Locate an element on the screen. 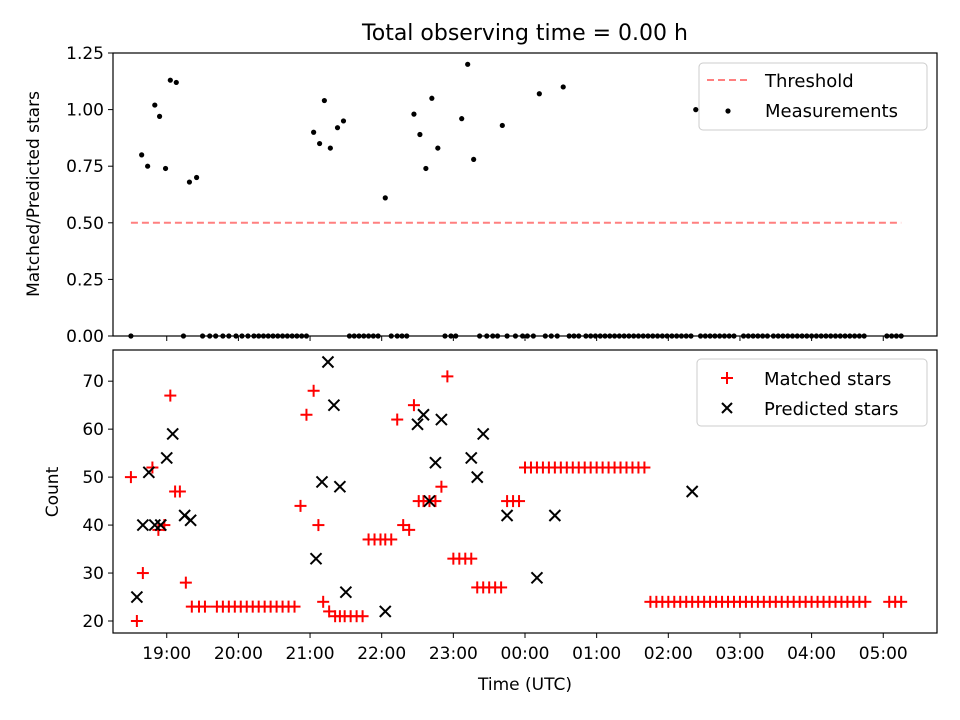 The height and width of the screenshot is (720, 960). x-tick-label: 21:00 is located at coordinates (310, 654).